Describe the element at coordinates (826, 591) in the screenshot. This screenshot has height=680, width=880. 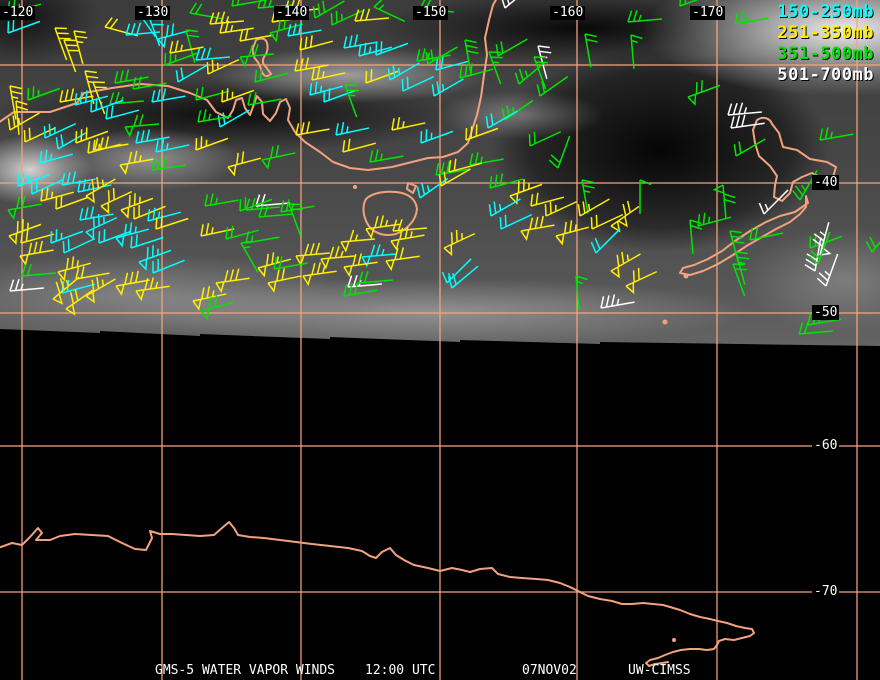
I see `latitude-label: -70` at that location.